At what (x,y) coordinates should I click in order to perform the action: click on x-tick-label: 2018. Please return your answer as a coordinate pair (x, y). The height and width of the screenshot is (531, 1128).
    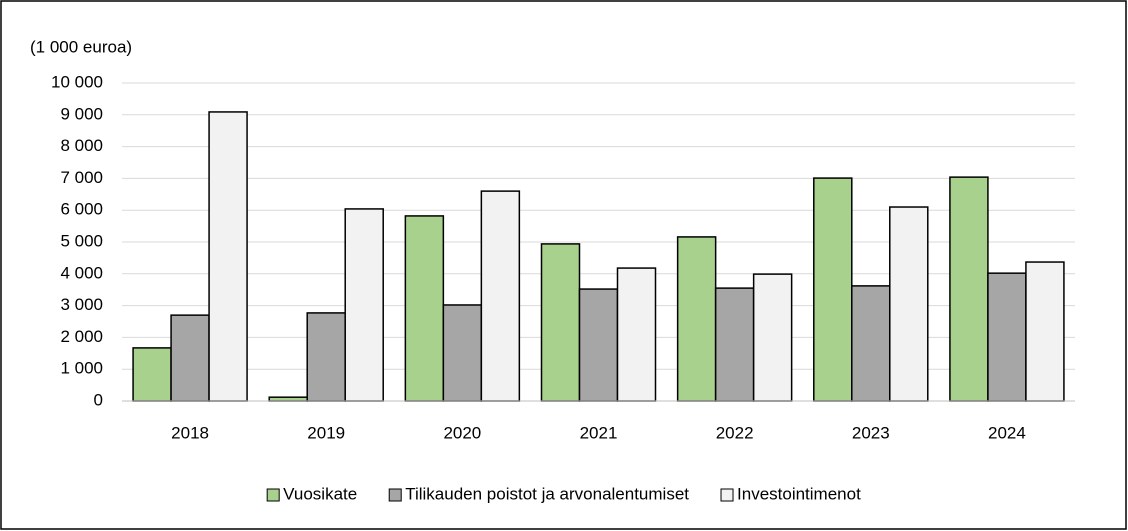
    Looking at the image, I should click on (190, 432).